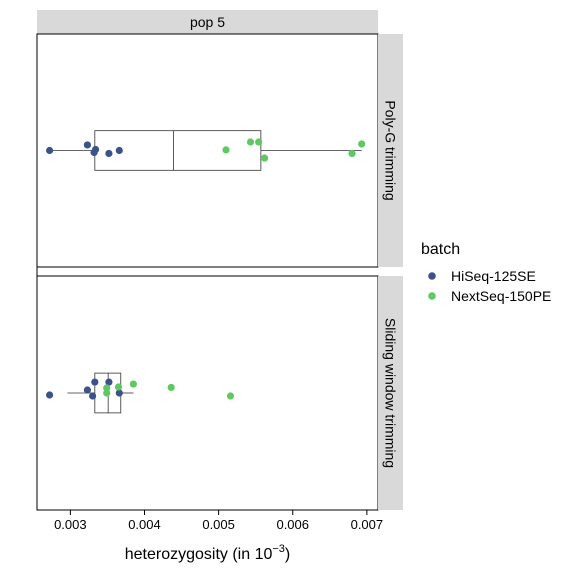 This screenshot has width=576, height=576. Describe the element at coordinates (292, 524) in the screenshot. I see `x-tick-label: 0.006` at that location.